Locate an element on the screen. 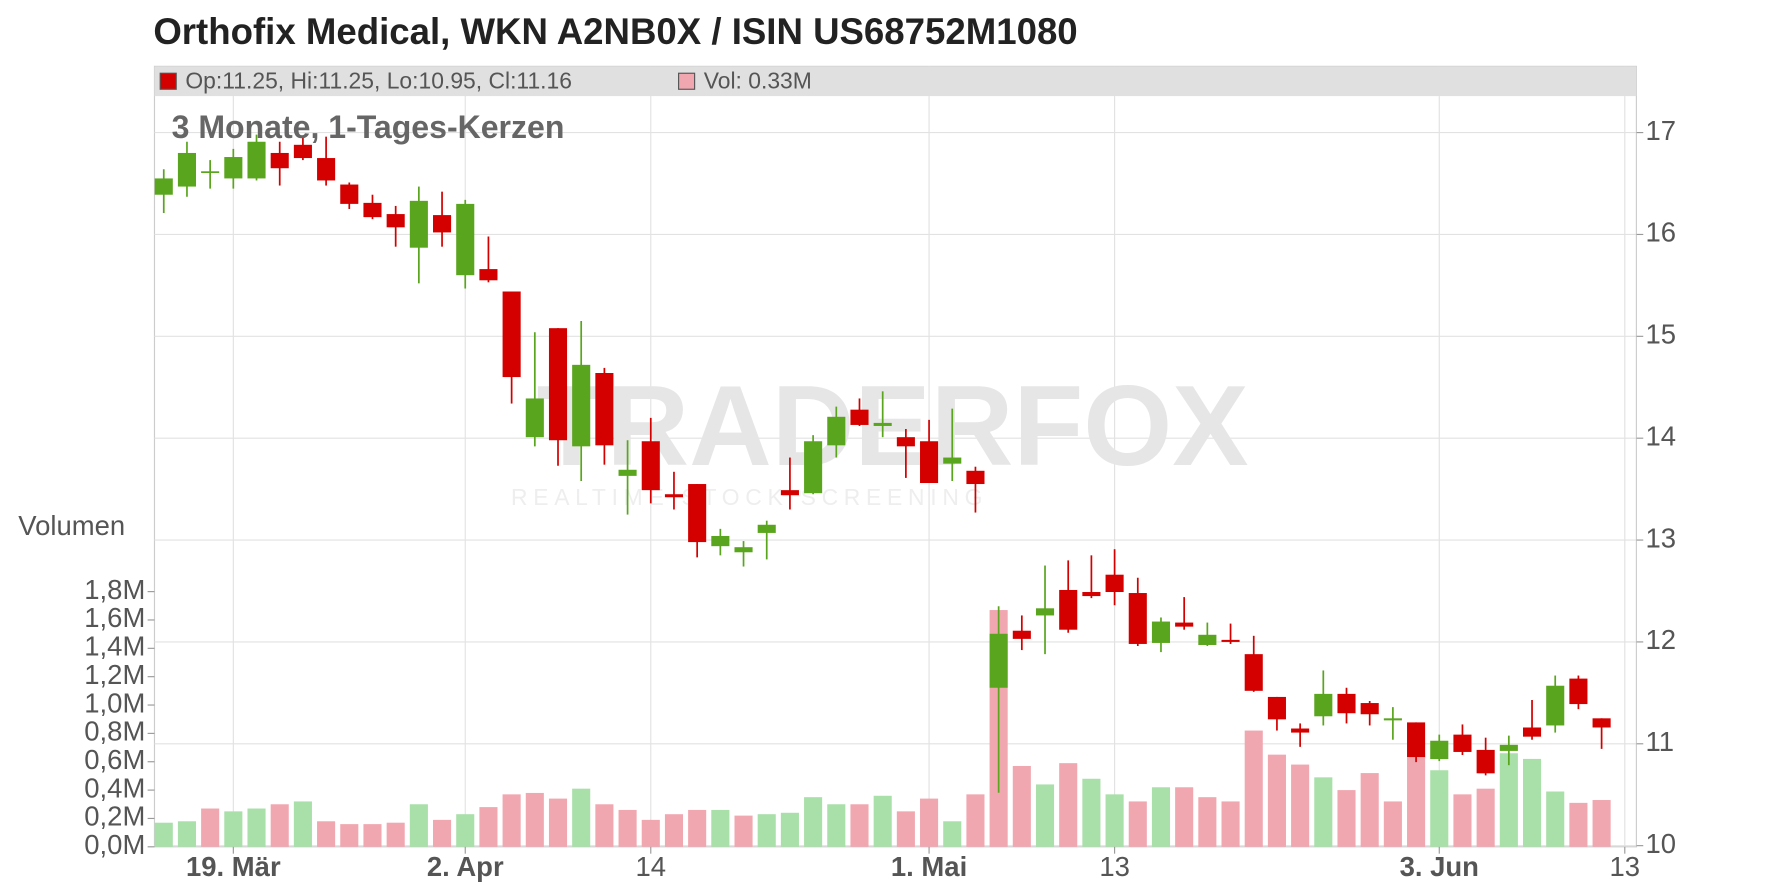  y-tick-label: 12 is located at coordinates (1661, 639).